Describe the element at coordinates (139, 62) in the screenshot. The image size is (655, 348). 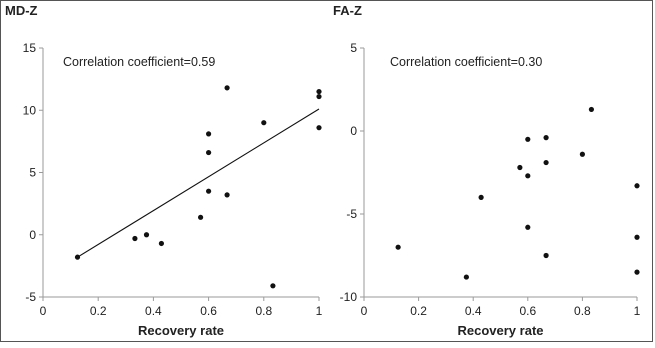
I see `correlation-annotation: Correlation coefficient=0.59` at that location.